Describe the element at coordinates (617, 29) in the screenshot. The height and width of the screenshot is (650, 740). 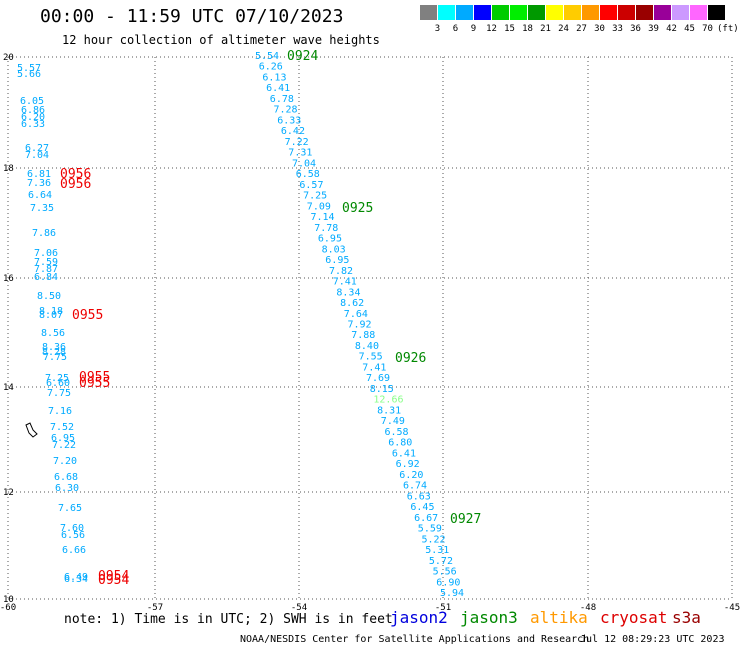
I see `legend-label: 33` at that location.